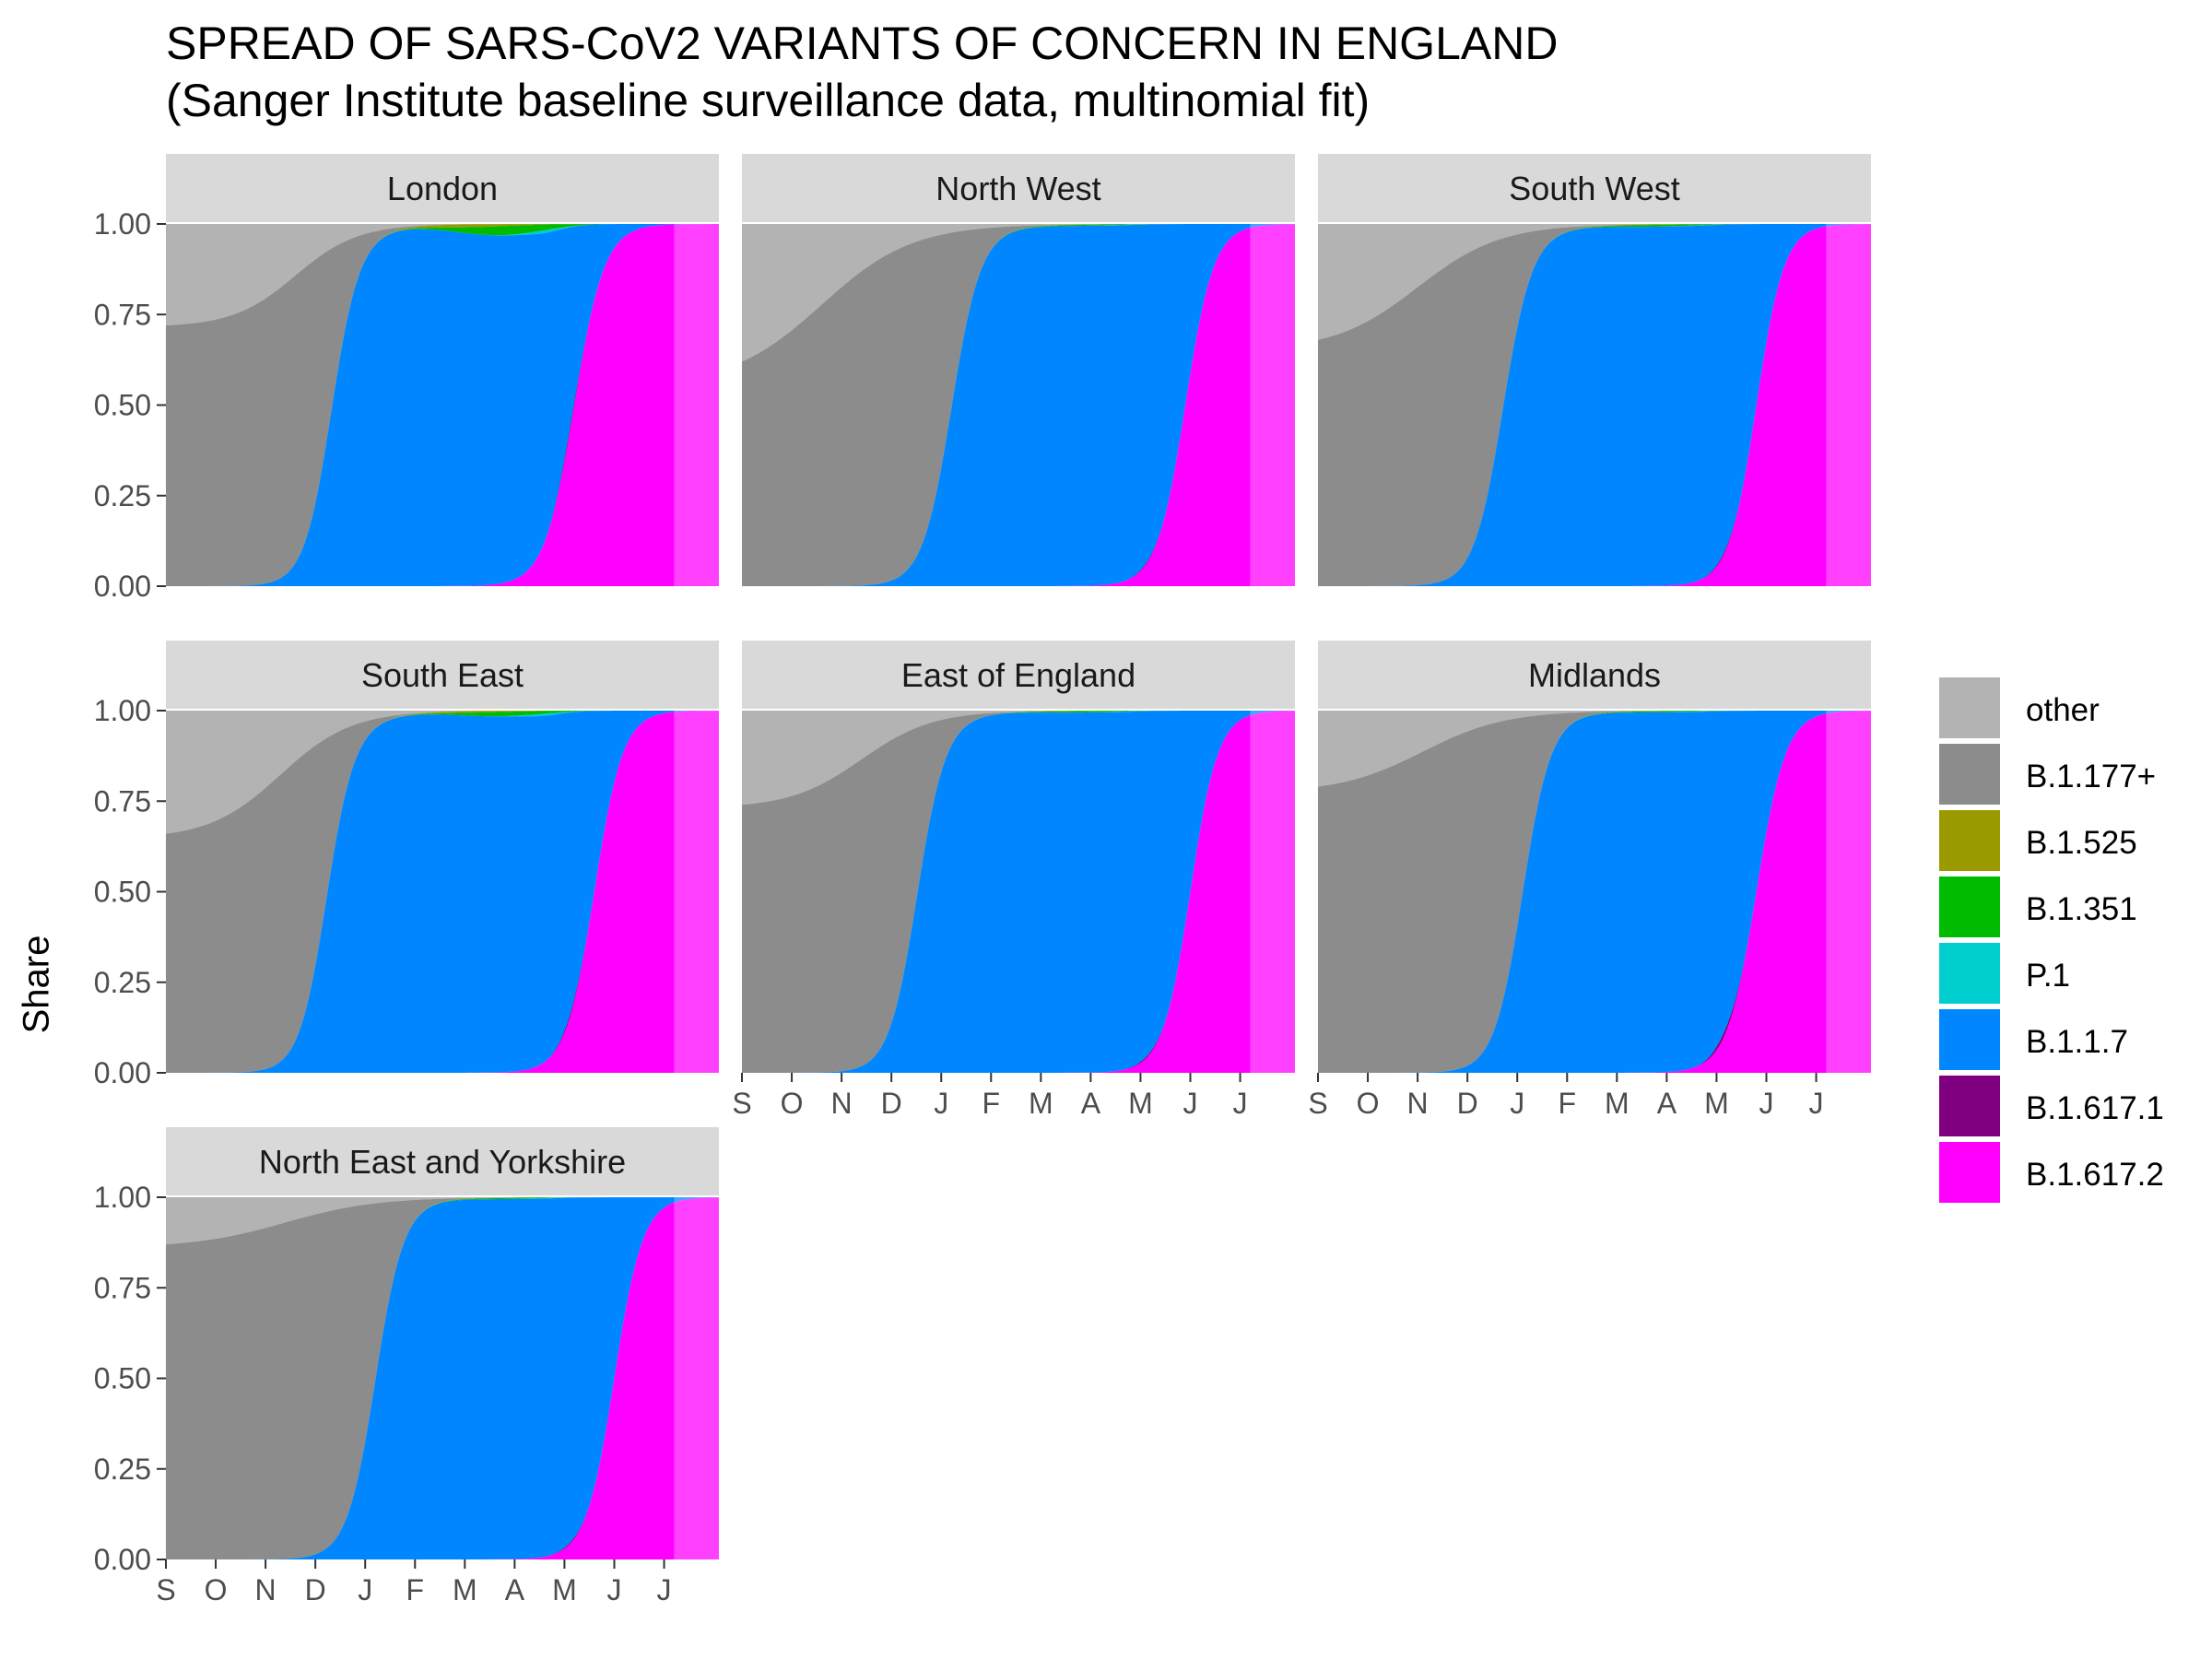 Image resolution: width=2212 pixels, height=1659 pixels. What do you see at coordinates (2095, 1108) in the screenshot?
I see `legend-label: B.1.617.1` at bounding box center [2095, 1108].